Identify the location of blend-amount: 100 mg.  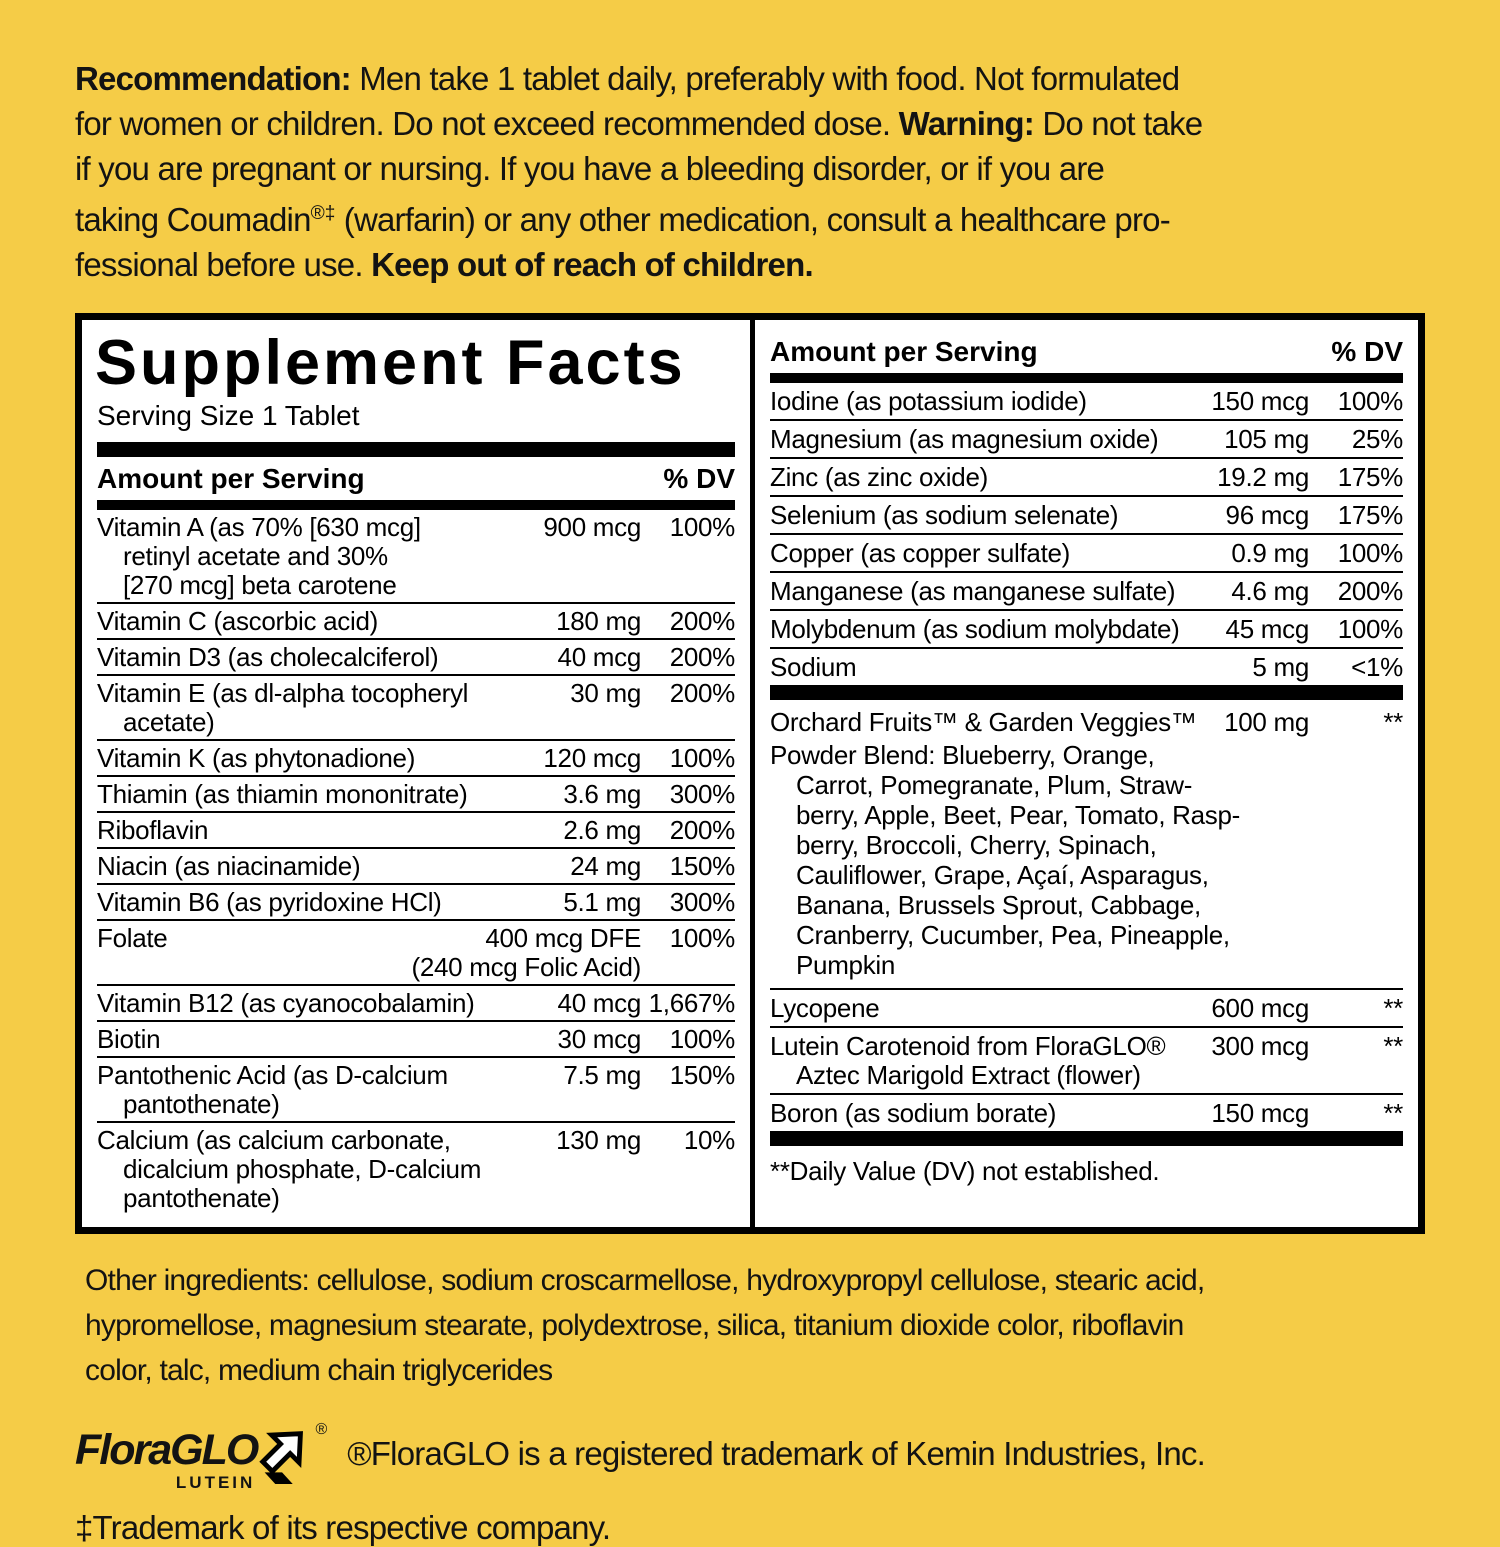
(1266, 722).